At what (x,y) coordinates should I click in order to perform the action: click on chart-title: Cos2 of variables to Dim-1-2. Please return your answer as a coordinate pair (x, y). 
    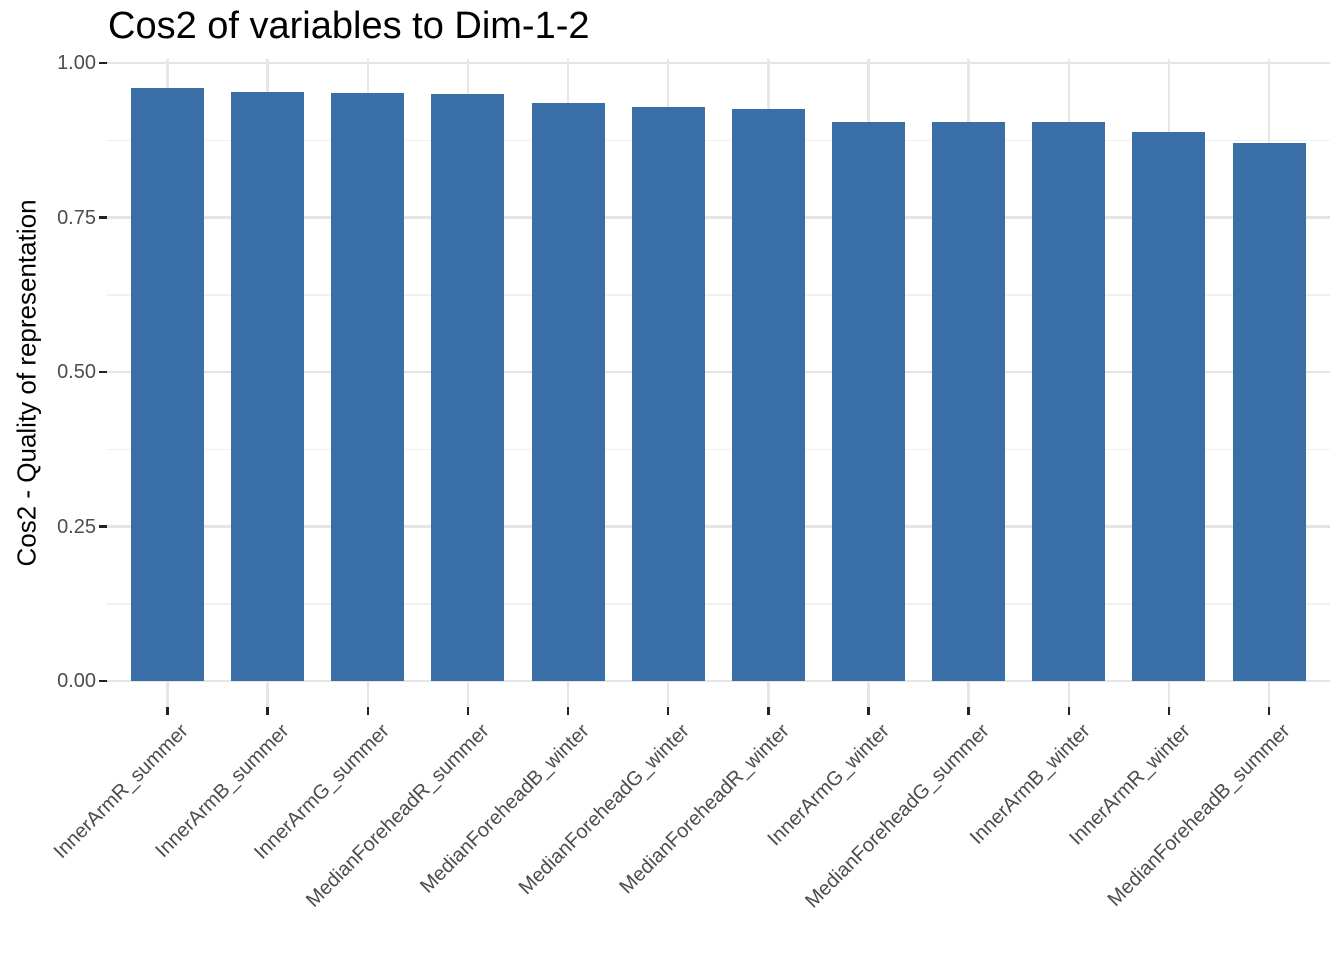
    Looking at the image, I should click on (349, 26).